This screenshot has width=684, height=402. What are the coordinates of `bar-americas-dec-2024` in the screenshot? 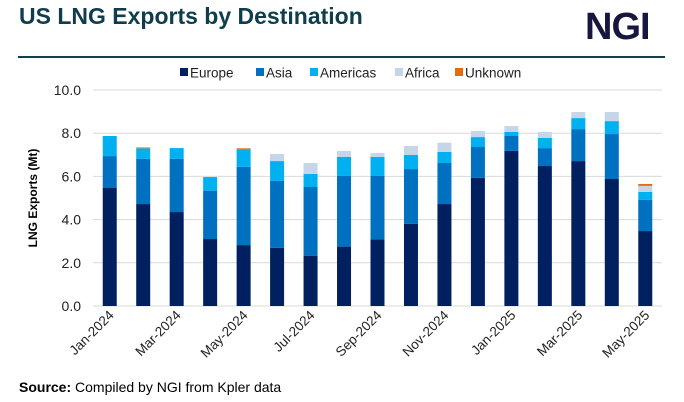 It's located at (477, 142).